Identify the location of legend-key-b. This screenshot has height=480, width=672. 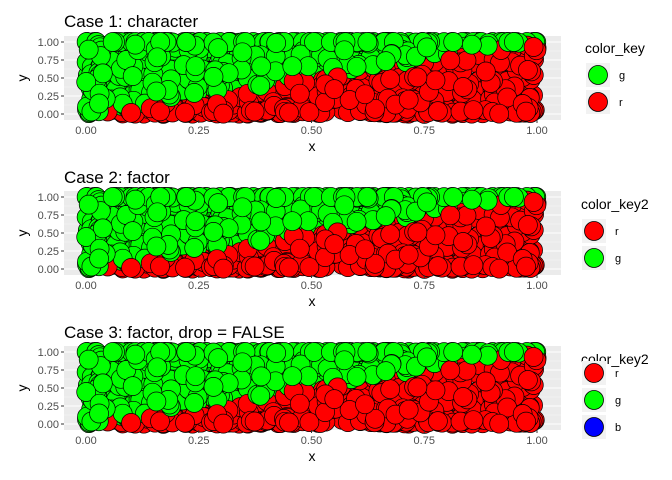
(594, 427).